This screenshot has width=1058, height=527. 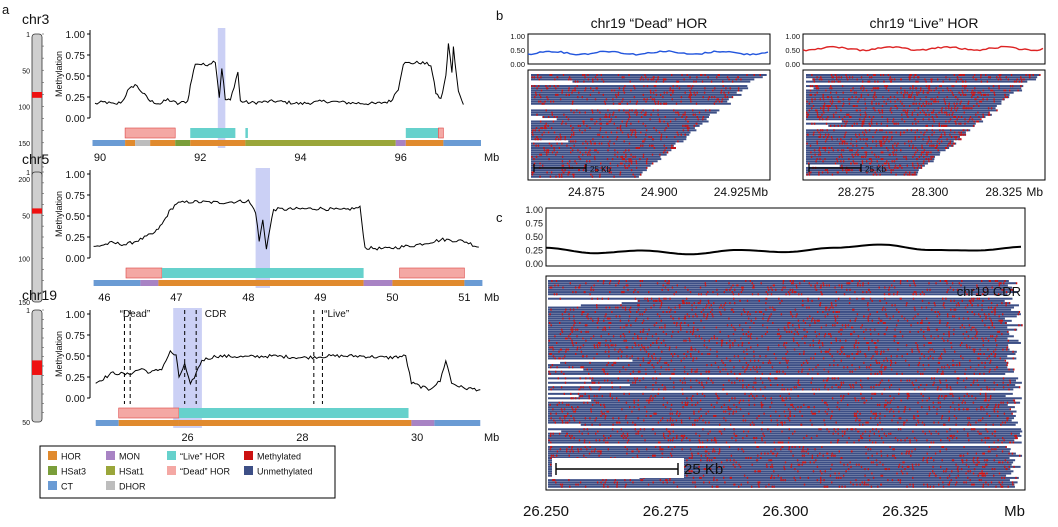 What do you see at coordinates (378, 283) in the screenshot?
I see `track-segment-MON` at bounding box center [378, 283].